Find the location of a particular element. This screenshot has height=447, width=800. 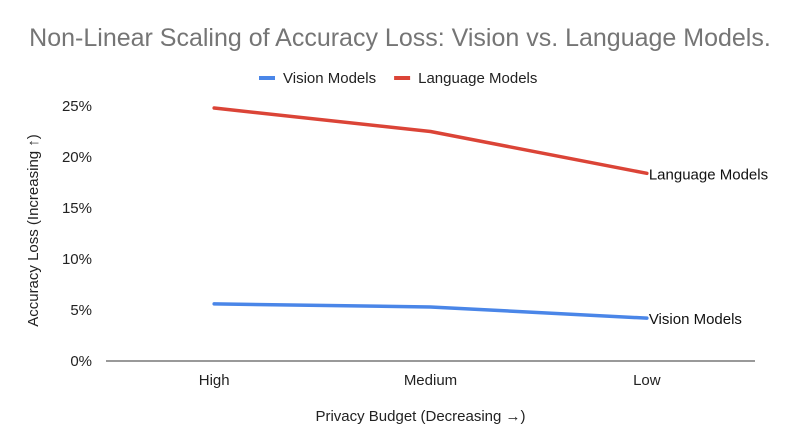

y-axis-title: Accuracy Loss (Increasing ↑) is located at coordinates (33, 230).